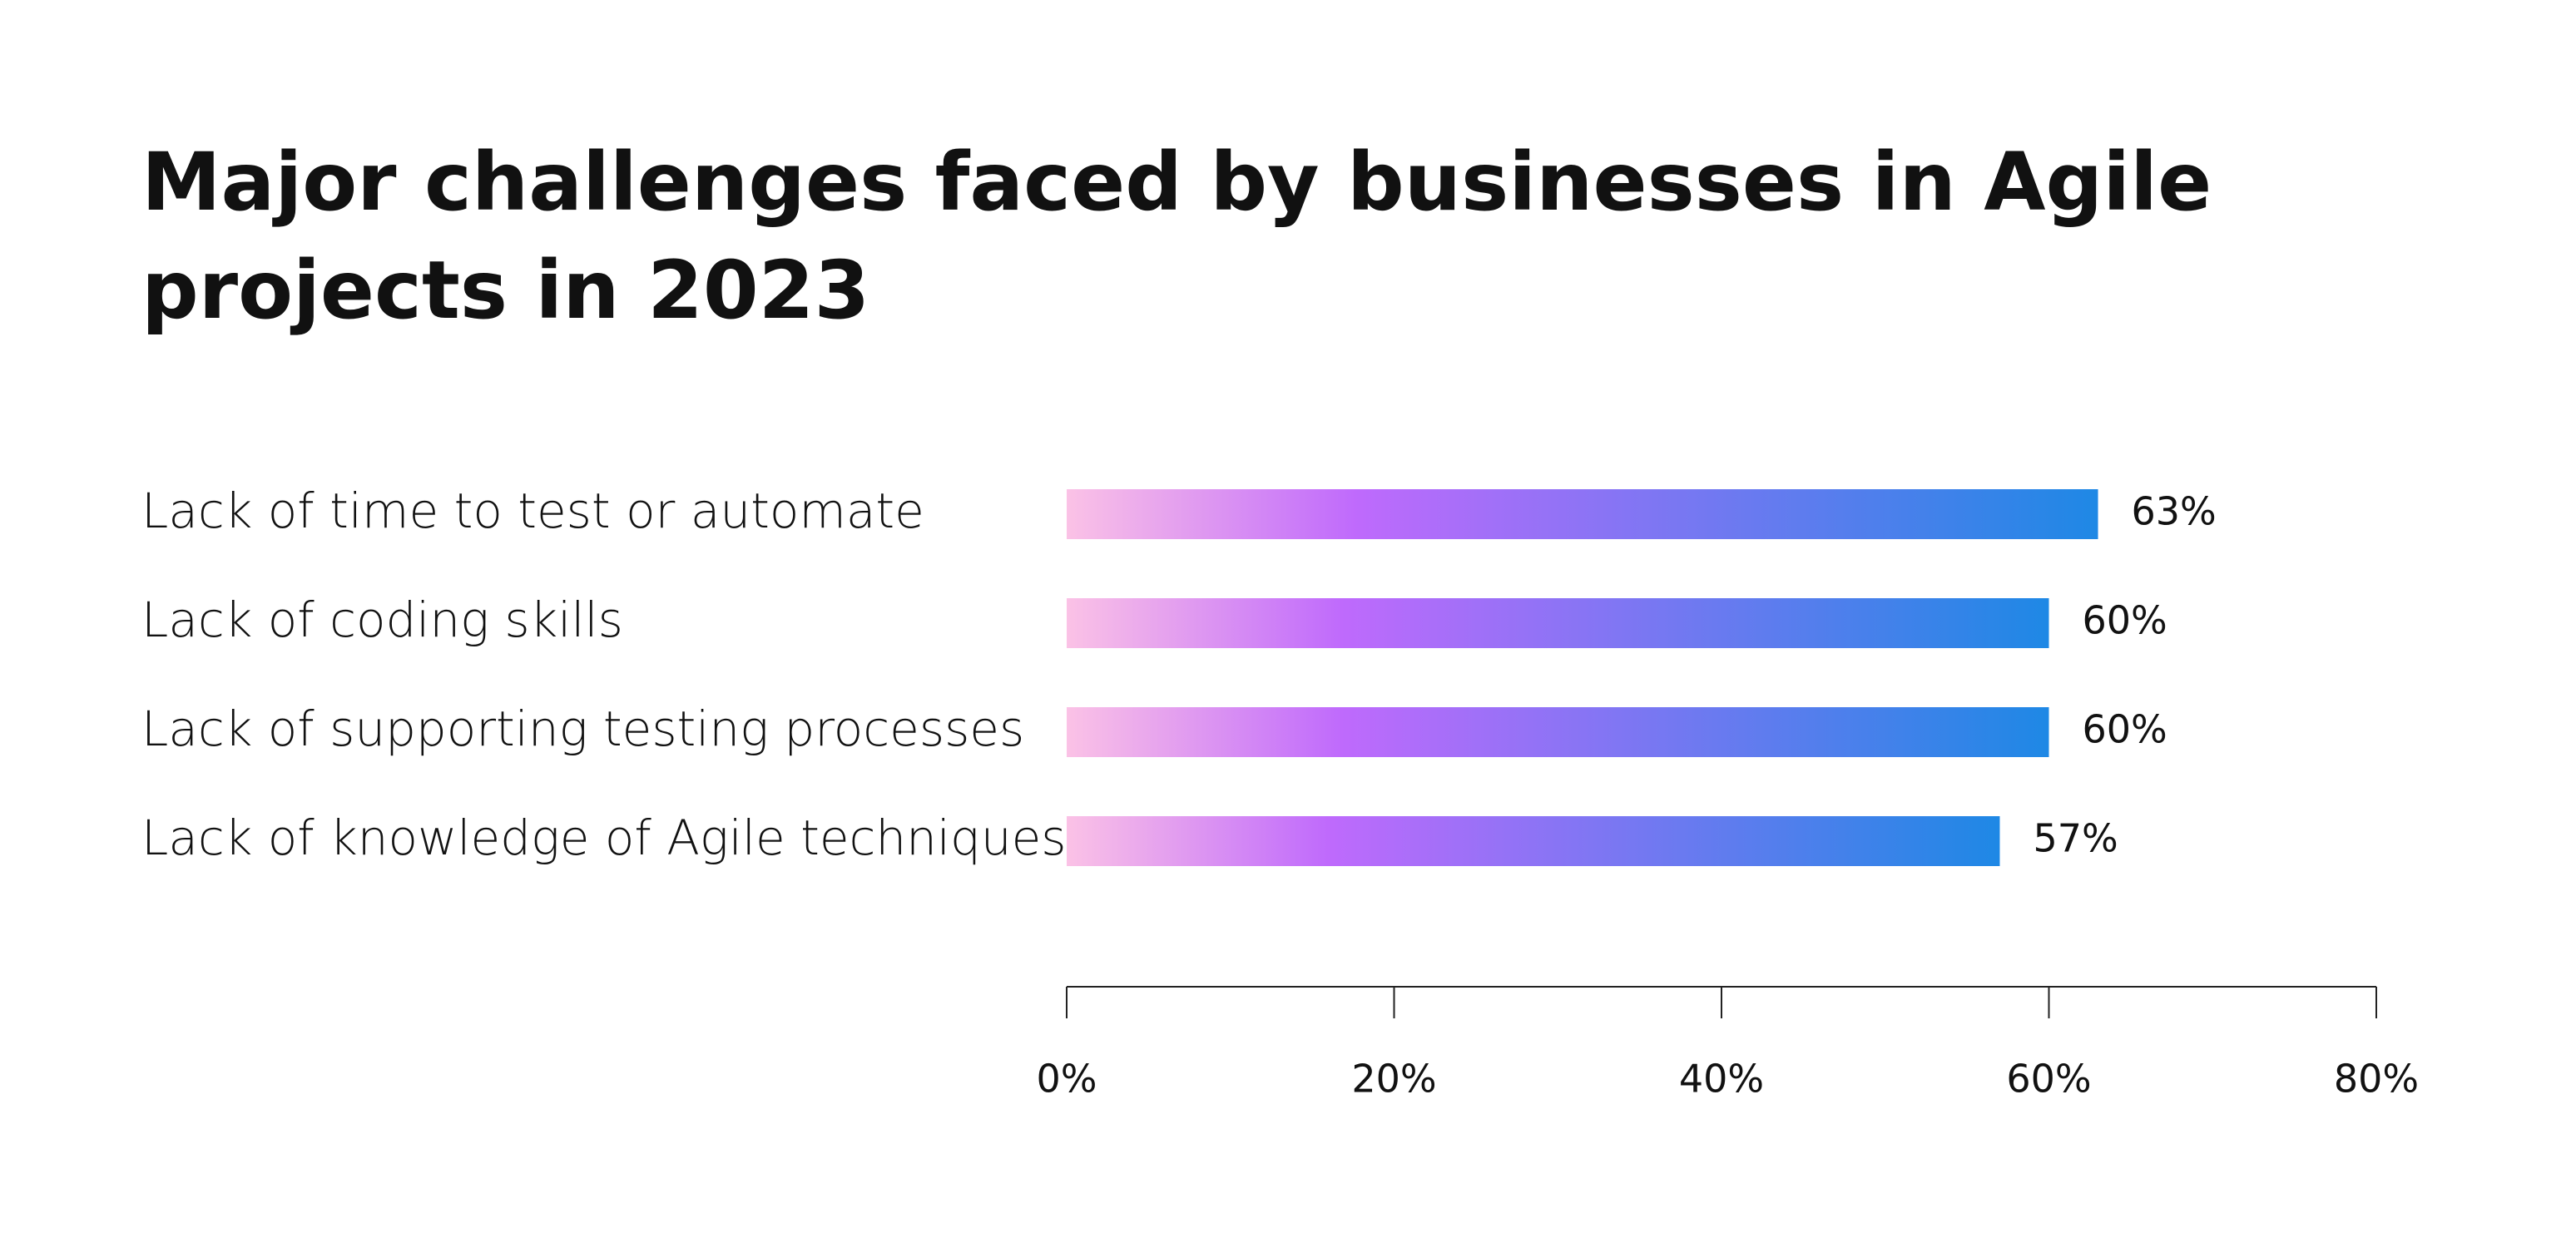 The image size is (2576, 1233). What do you see at coordinates (604, 838) in the screenshot?
I see `category-label: Lack of knowledge of Agile techniques` at bounding box center [604, 838].